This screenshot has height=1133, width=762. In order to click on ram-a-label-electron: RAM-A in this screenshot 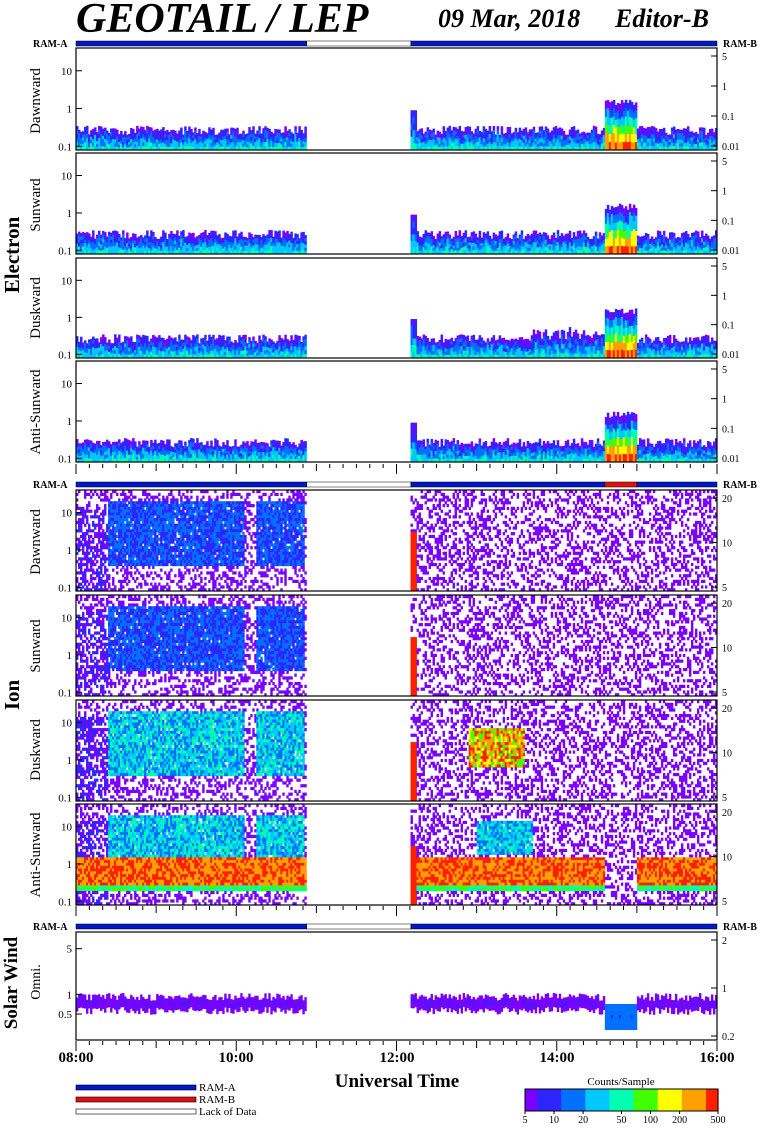, I will do `click(50, 44)`.